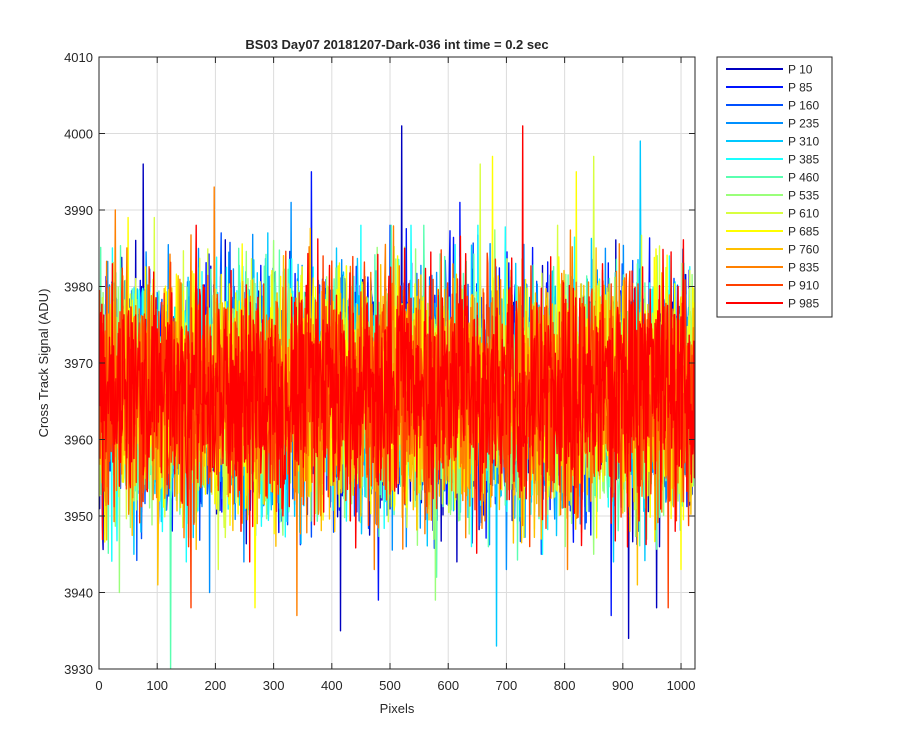 The height and width of the screenshot is (750, 900). What do you see at coordinates (803, 124) in the screenshot?
I see `legend-label: P 235` at bounding box center [803, 124].